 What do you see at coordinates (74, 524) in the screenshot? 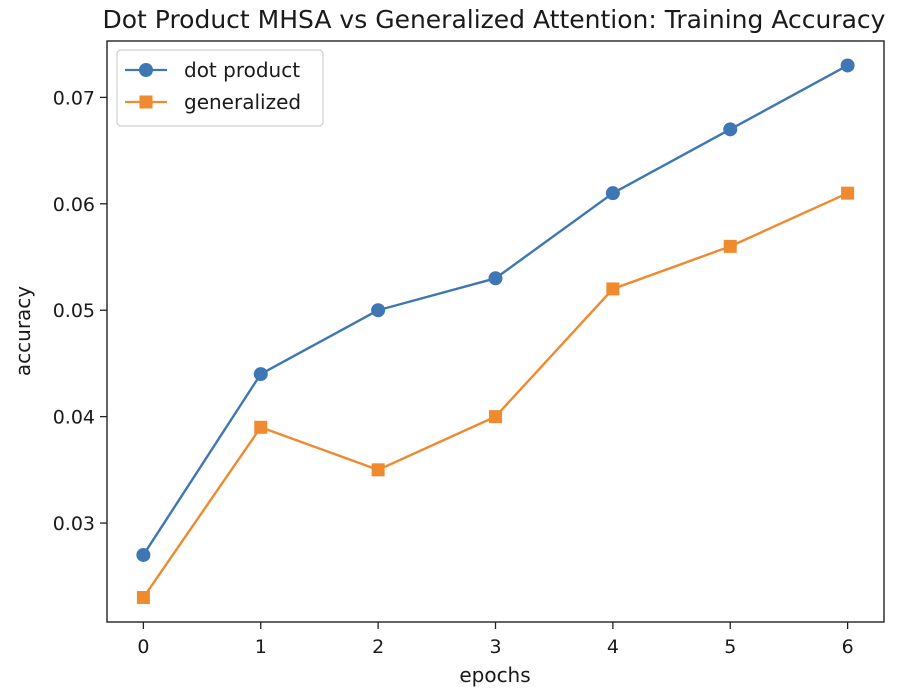
I see `y-tick-label: 0.03` at bounding box center [74, 524].